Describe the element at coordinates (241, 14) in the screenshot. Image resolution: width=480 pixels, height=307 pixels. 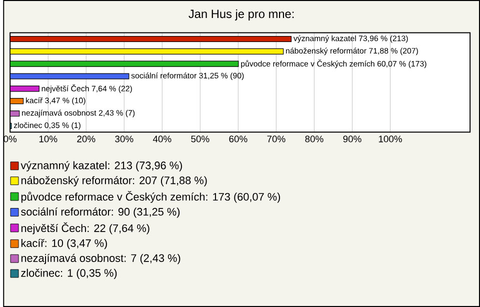
I see `chart-title: Jan Hus je pro mne:` at that location.